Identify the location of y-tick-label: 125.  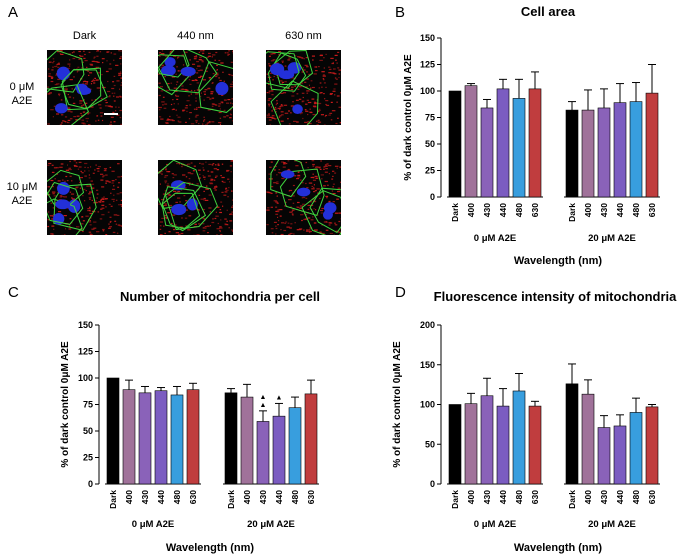
(85, 352).